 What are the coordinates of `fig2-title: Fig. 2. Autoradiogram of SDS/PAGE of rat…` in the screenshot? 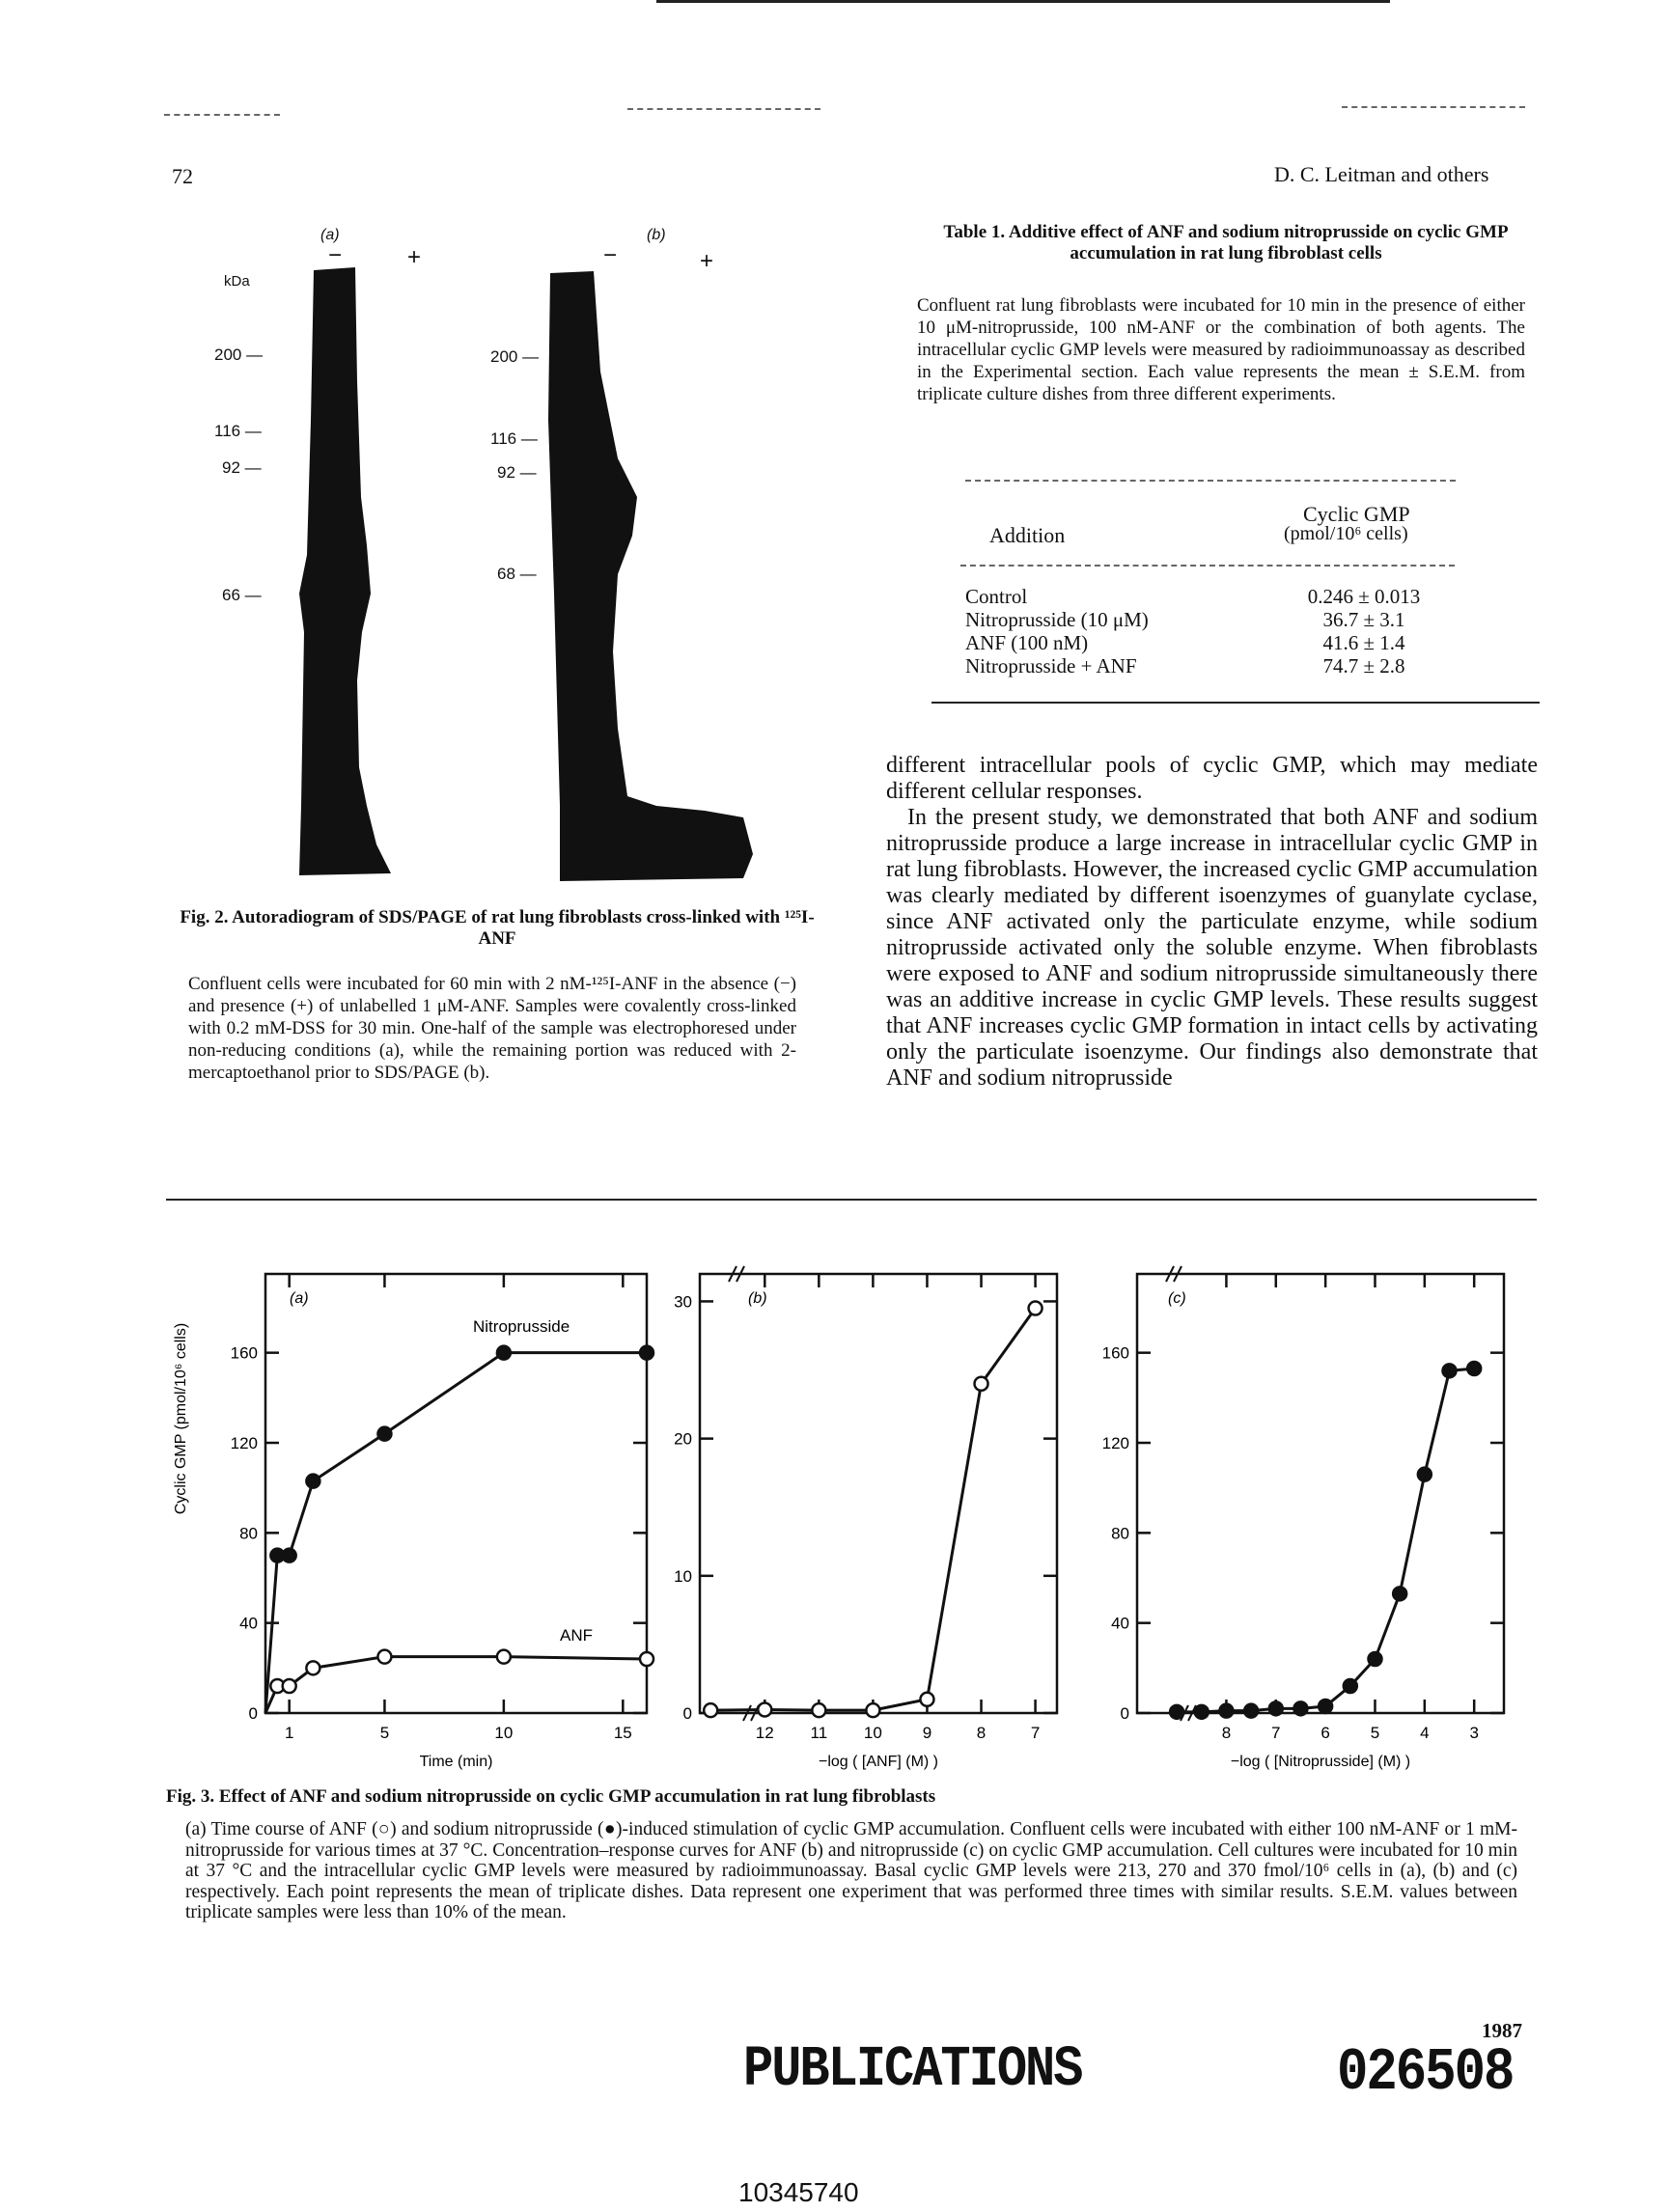 It's located at (498, 928).